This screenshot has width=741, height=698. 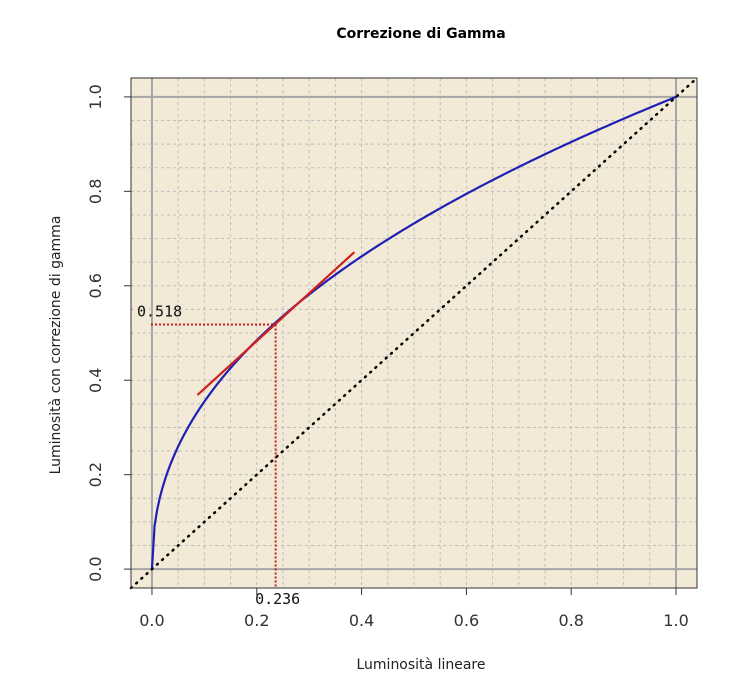 I want to click on x-tick-label: 0.2, so click(x=256, y=620).